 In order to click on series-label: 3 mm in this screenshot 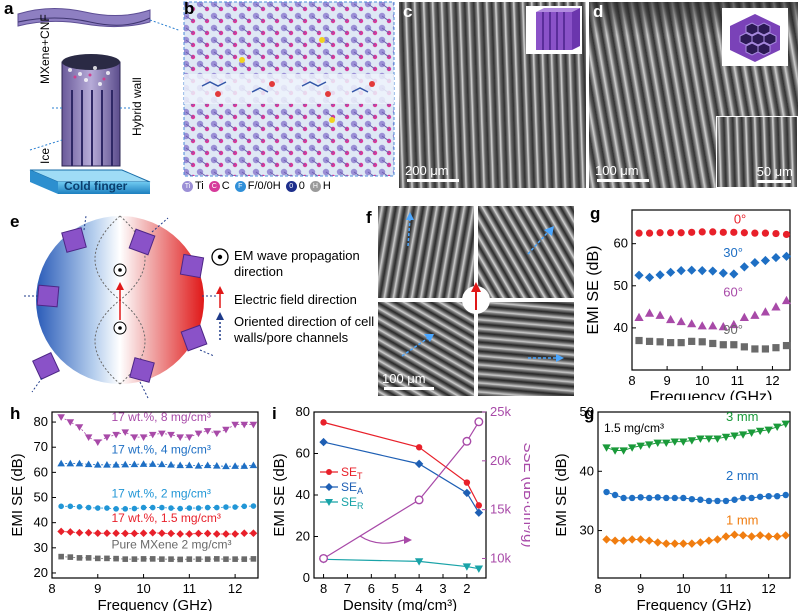, I will do `click(742, 416)`.